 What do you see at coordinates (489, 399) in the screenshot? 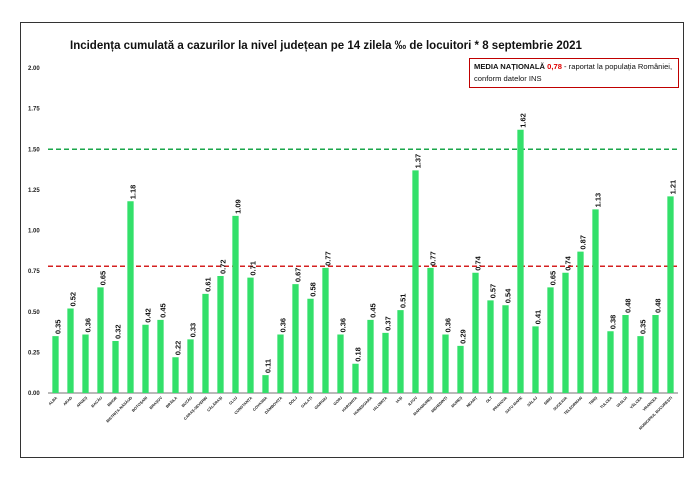
I see `category-label: OLT` at bounding box center [489, 399].